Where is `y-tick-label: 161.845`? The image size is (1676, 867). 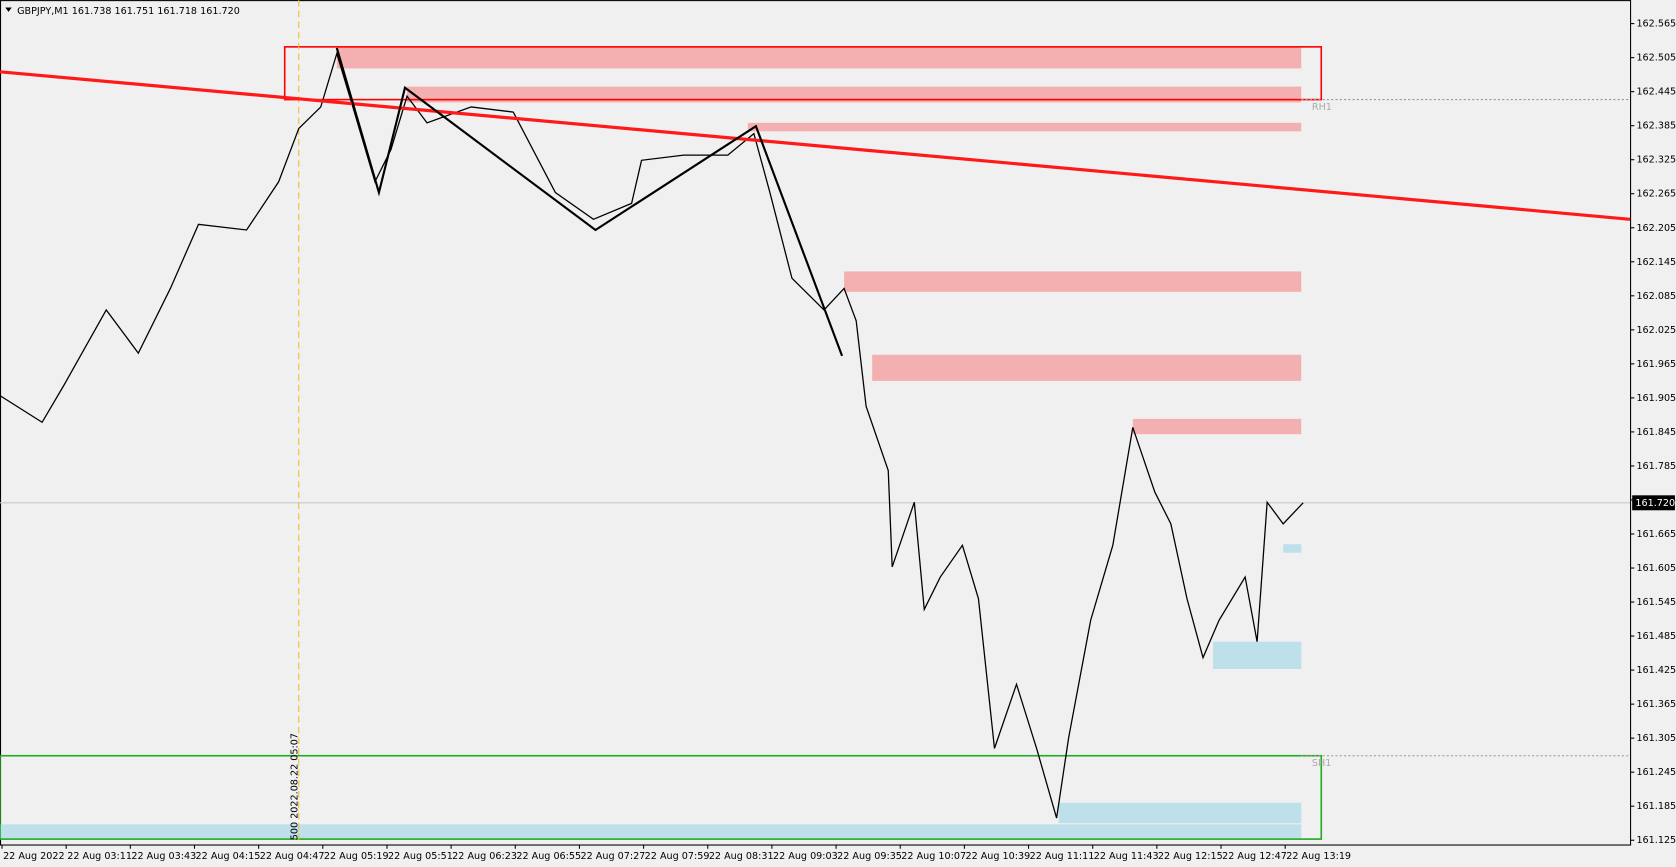 y-tick-label: 161.845 is located at coordinates (1656, 432).